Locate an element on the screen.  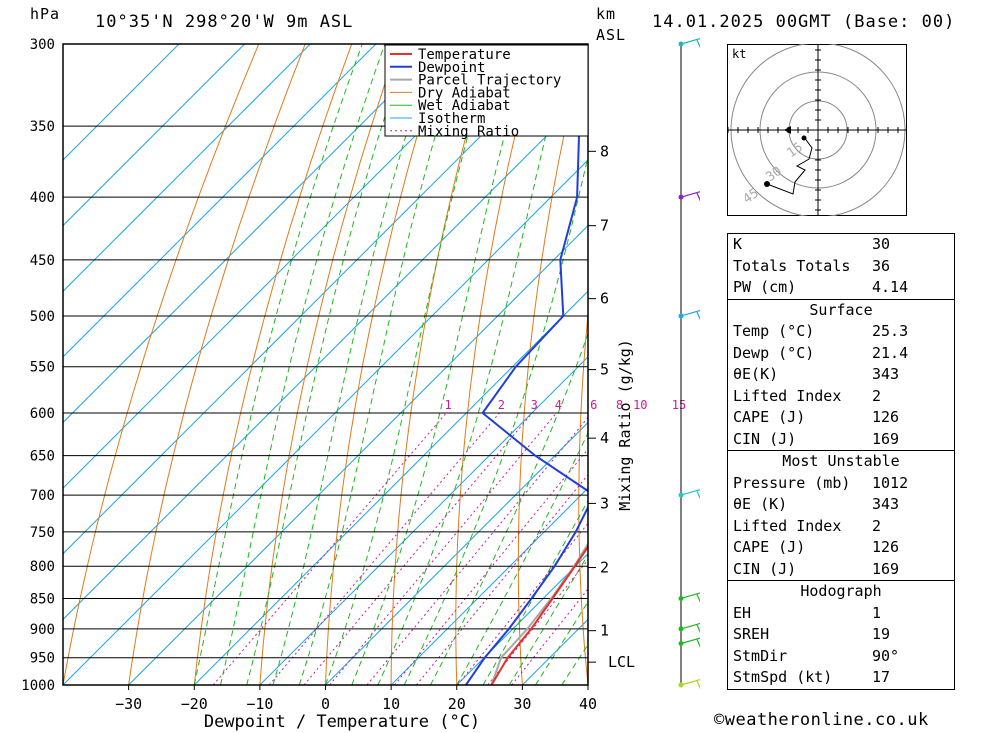
index-row-pw: PW (cm) 4.14 is located at coordinates (821, 287).